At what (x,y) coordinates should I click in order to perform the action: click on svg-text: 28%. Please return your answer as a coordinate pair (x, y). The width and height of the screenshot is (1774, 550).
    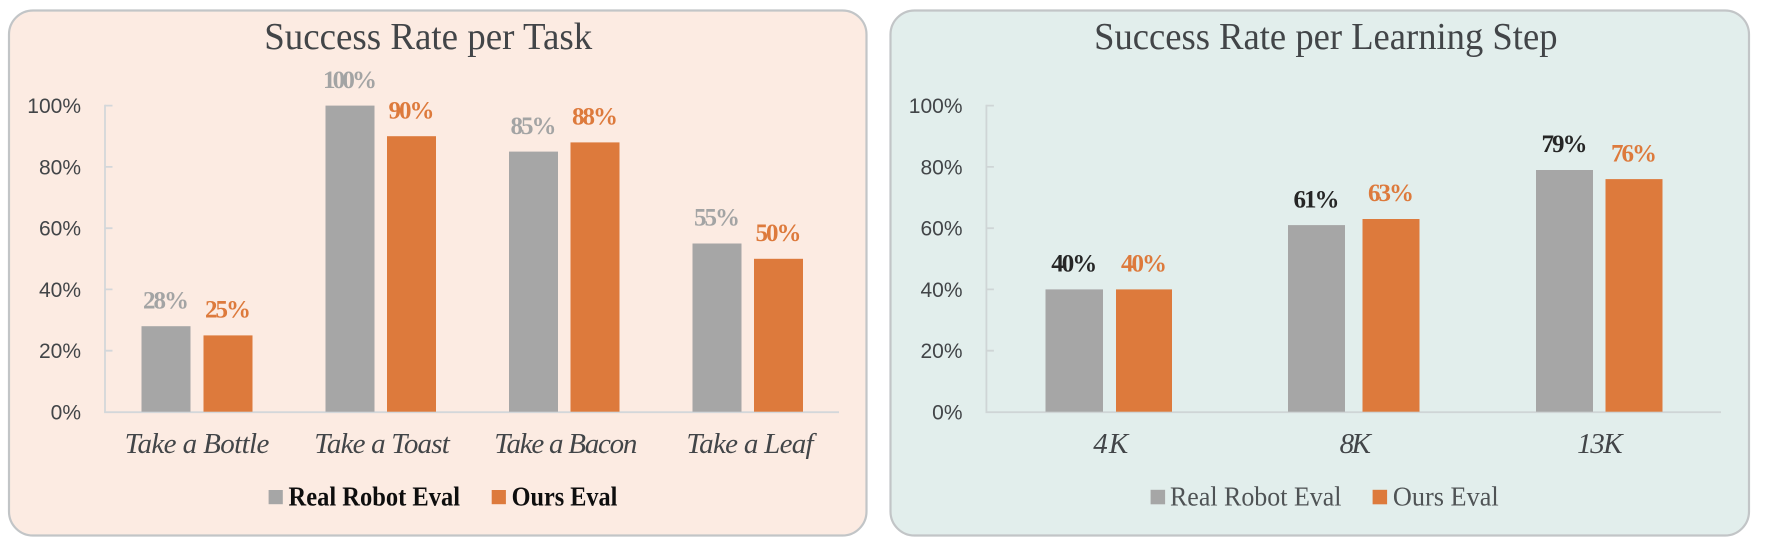
    Looking at the image, I should click on (166, 300).